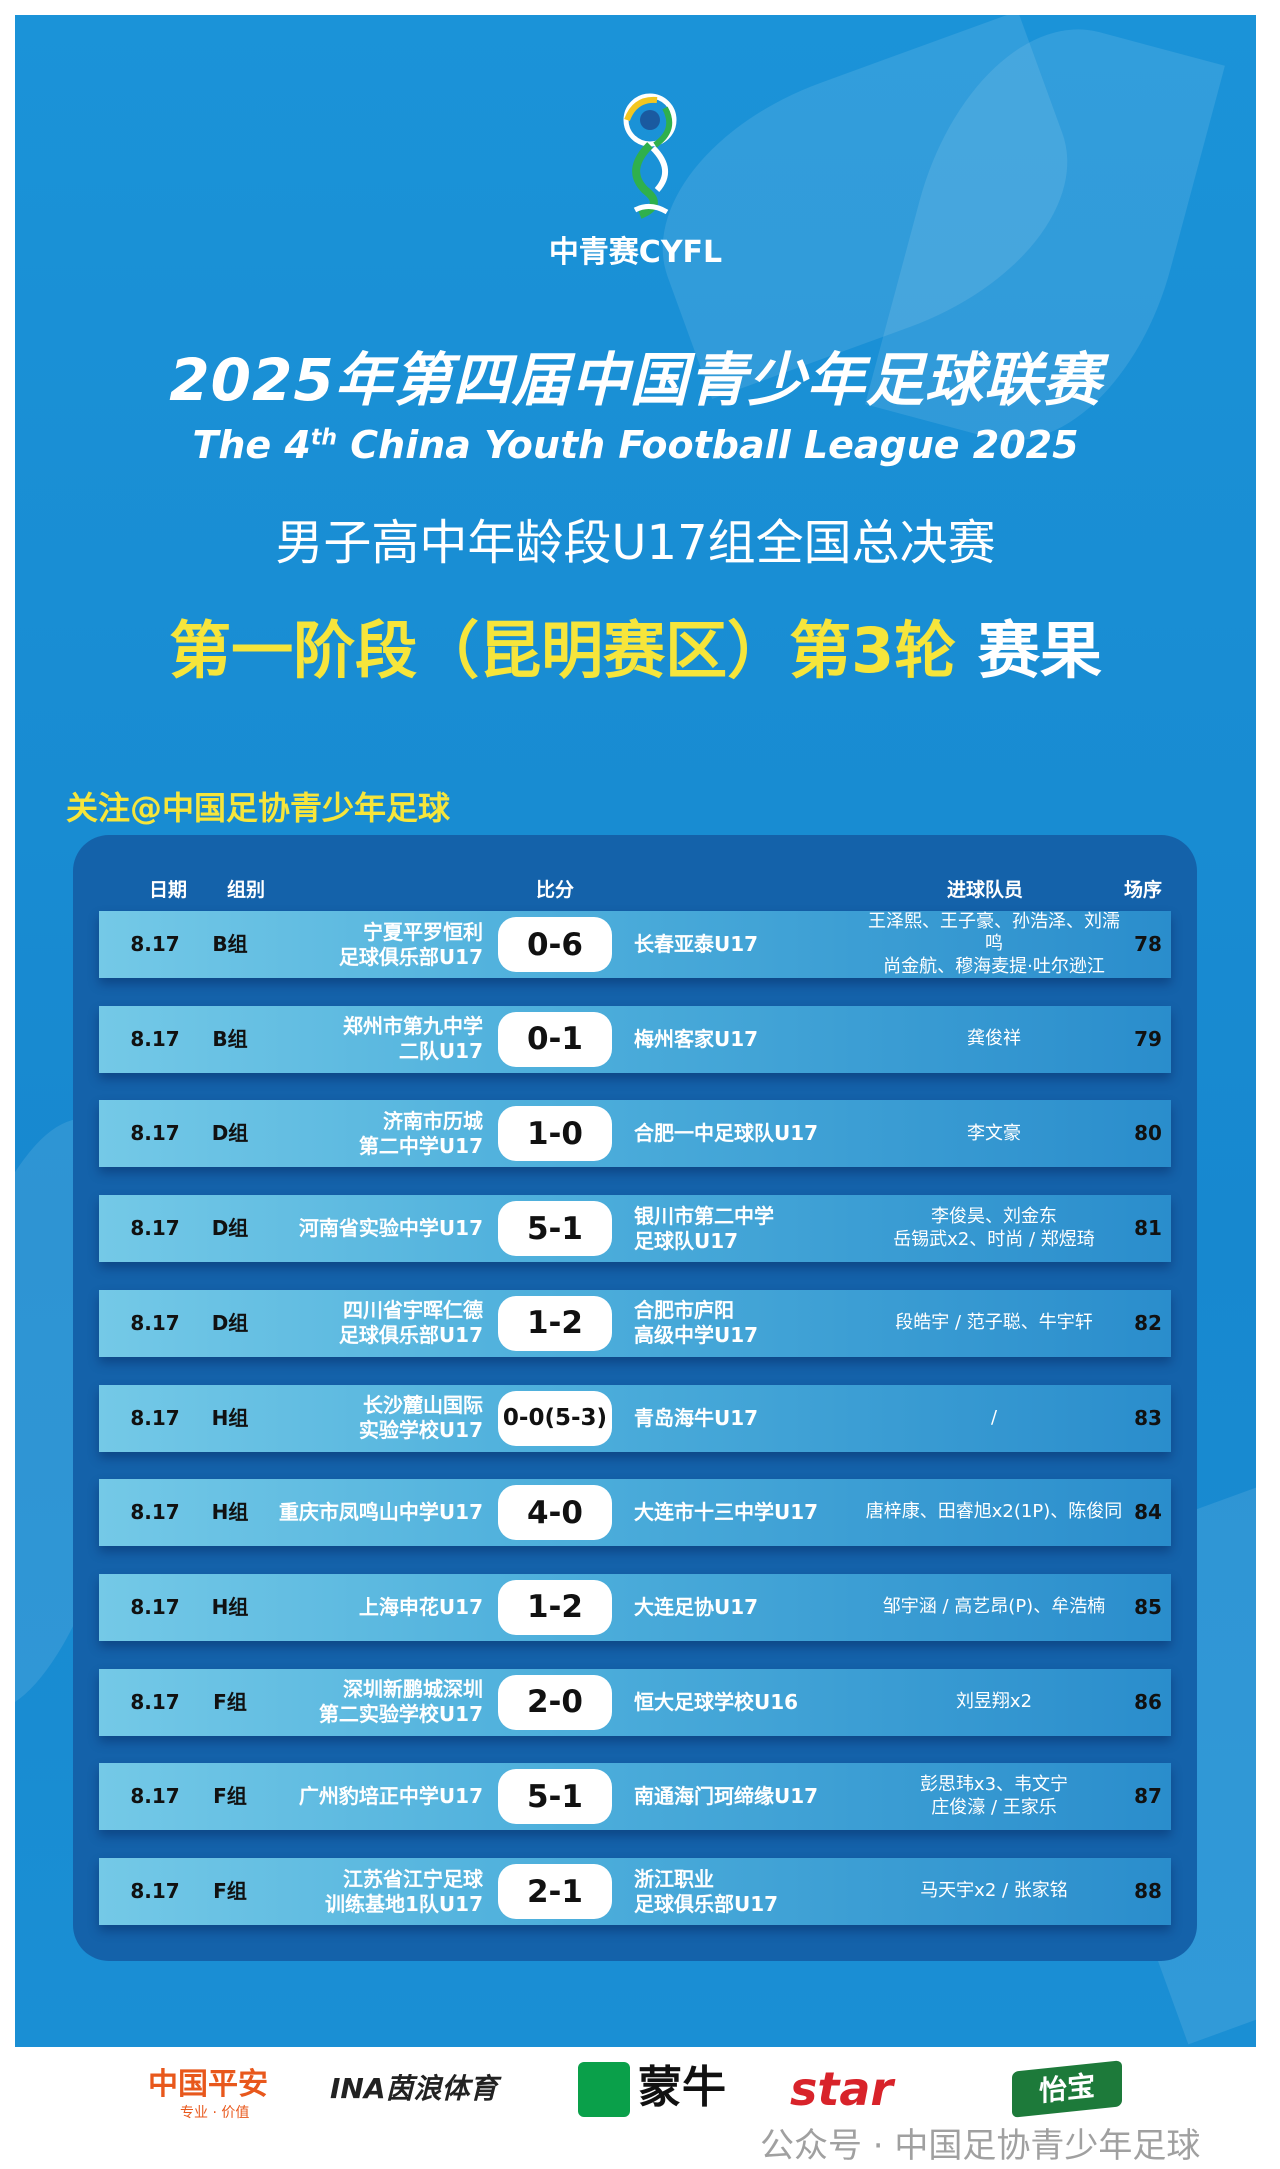 The width and height of the screenshot is (1280, 2169). I want to click on home-team-text: 深圳新鹏城深圳 第二实验学校U17, so click(400, 1702).